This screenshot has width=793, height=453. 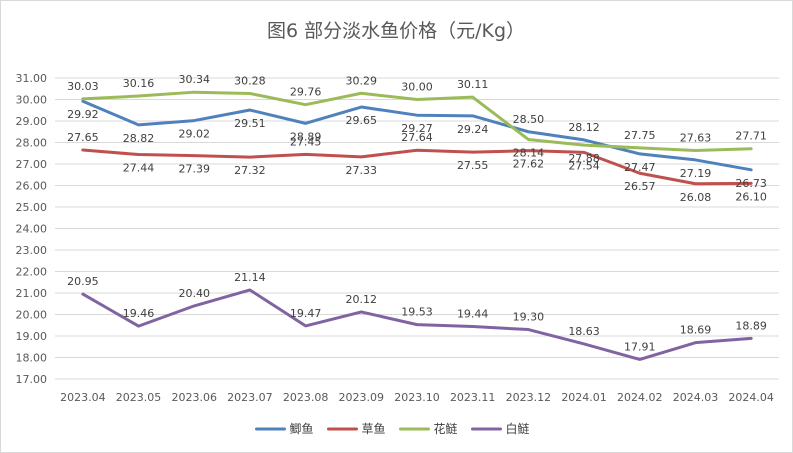 What do you see at coordinates (302, 429) in the screenshot?
I see `legend-label-1: 鲫鱼` at bounding box center [302, 429].